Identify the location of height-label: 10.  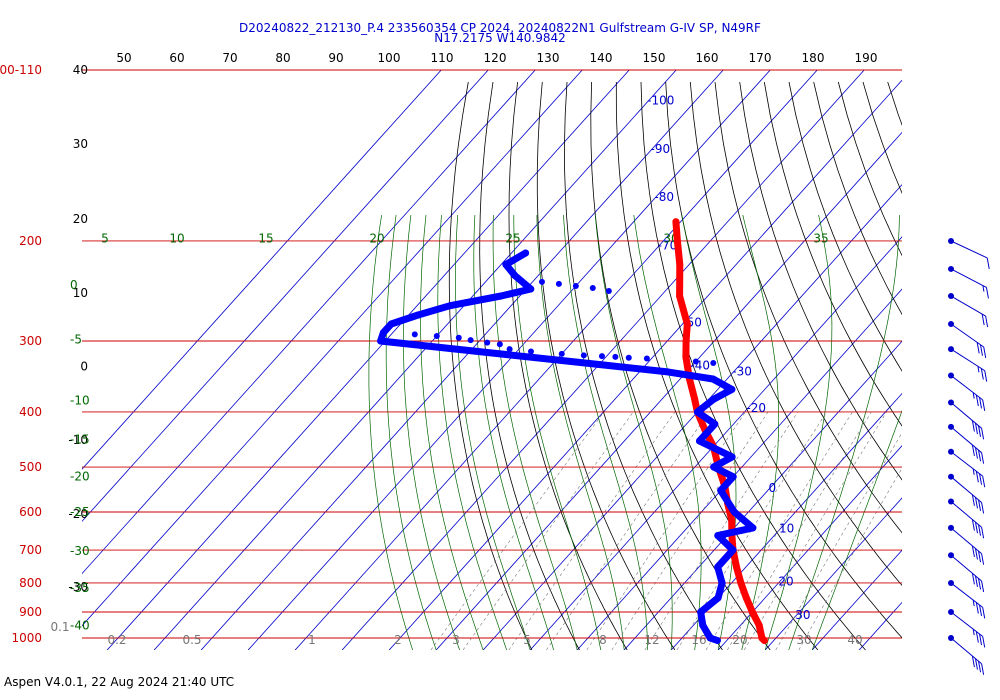
(80, 293).